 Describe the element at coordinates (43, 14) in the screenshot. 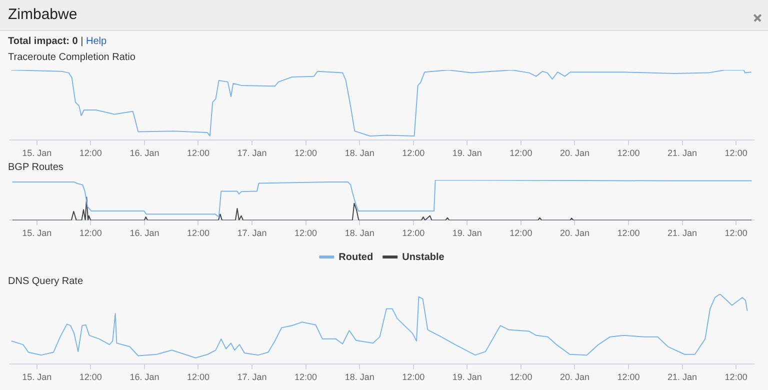

I see `text: Zimbabwe` at that location.